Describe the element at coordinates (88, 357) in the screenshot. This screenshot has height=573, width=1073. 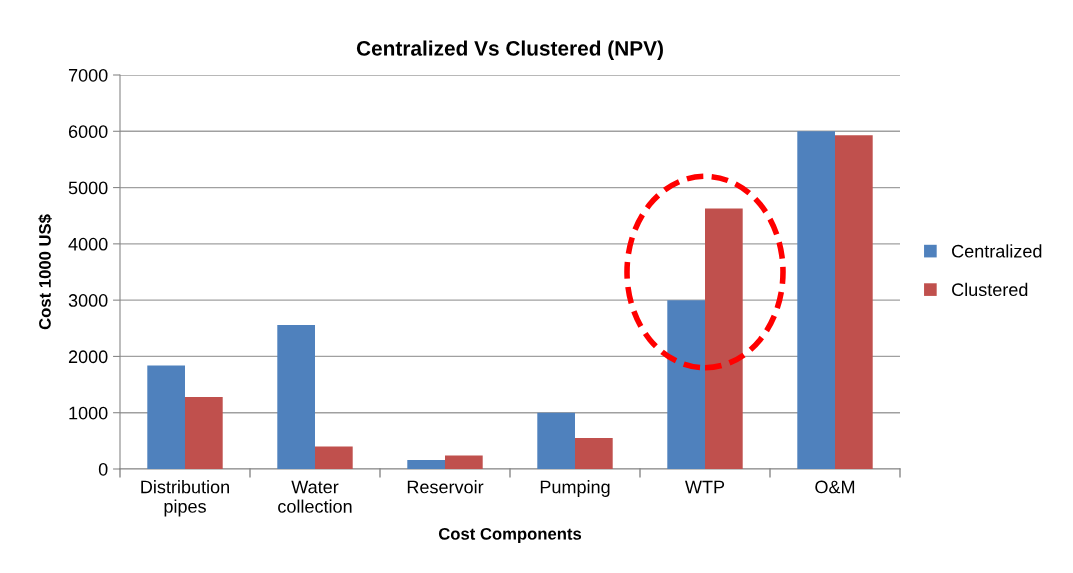
I see `y-tick-label: 2000` at that location.